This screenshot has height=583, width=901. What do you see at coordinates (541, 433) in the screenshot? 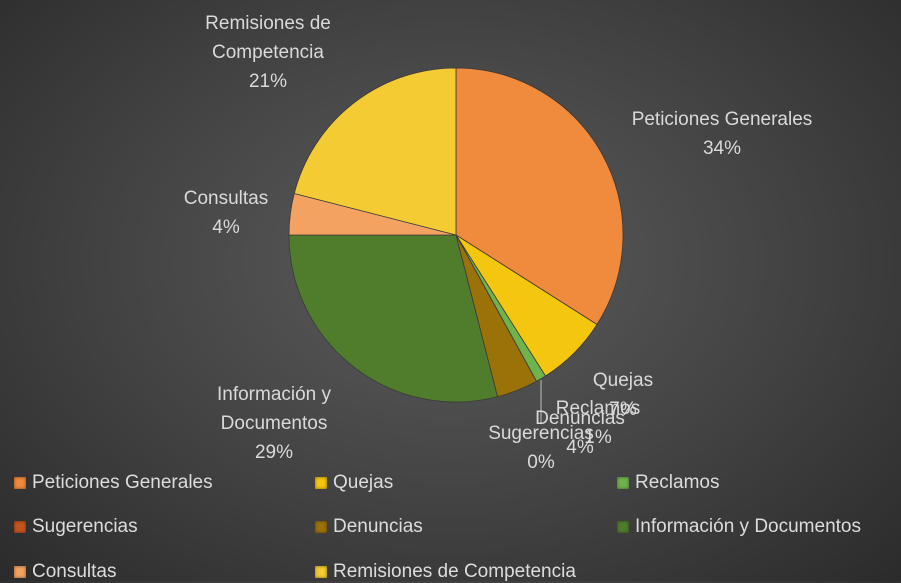
I see `label-name: Sugerencias` at bounding box center [541, 433].